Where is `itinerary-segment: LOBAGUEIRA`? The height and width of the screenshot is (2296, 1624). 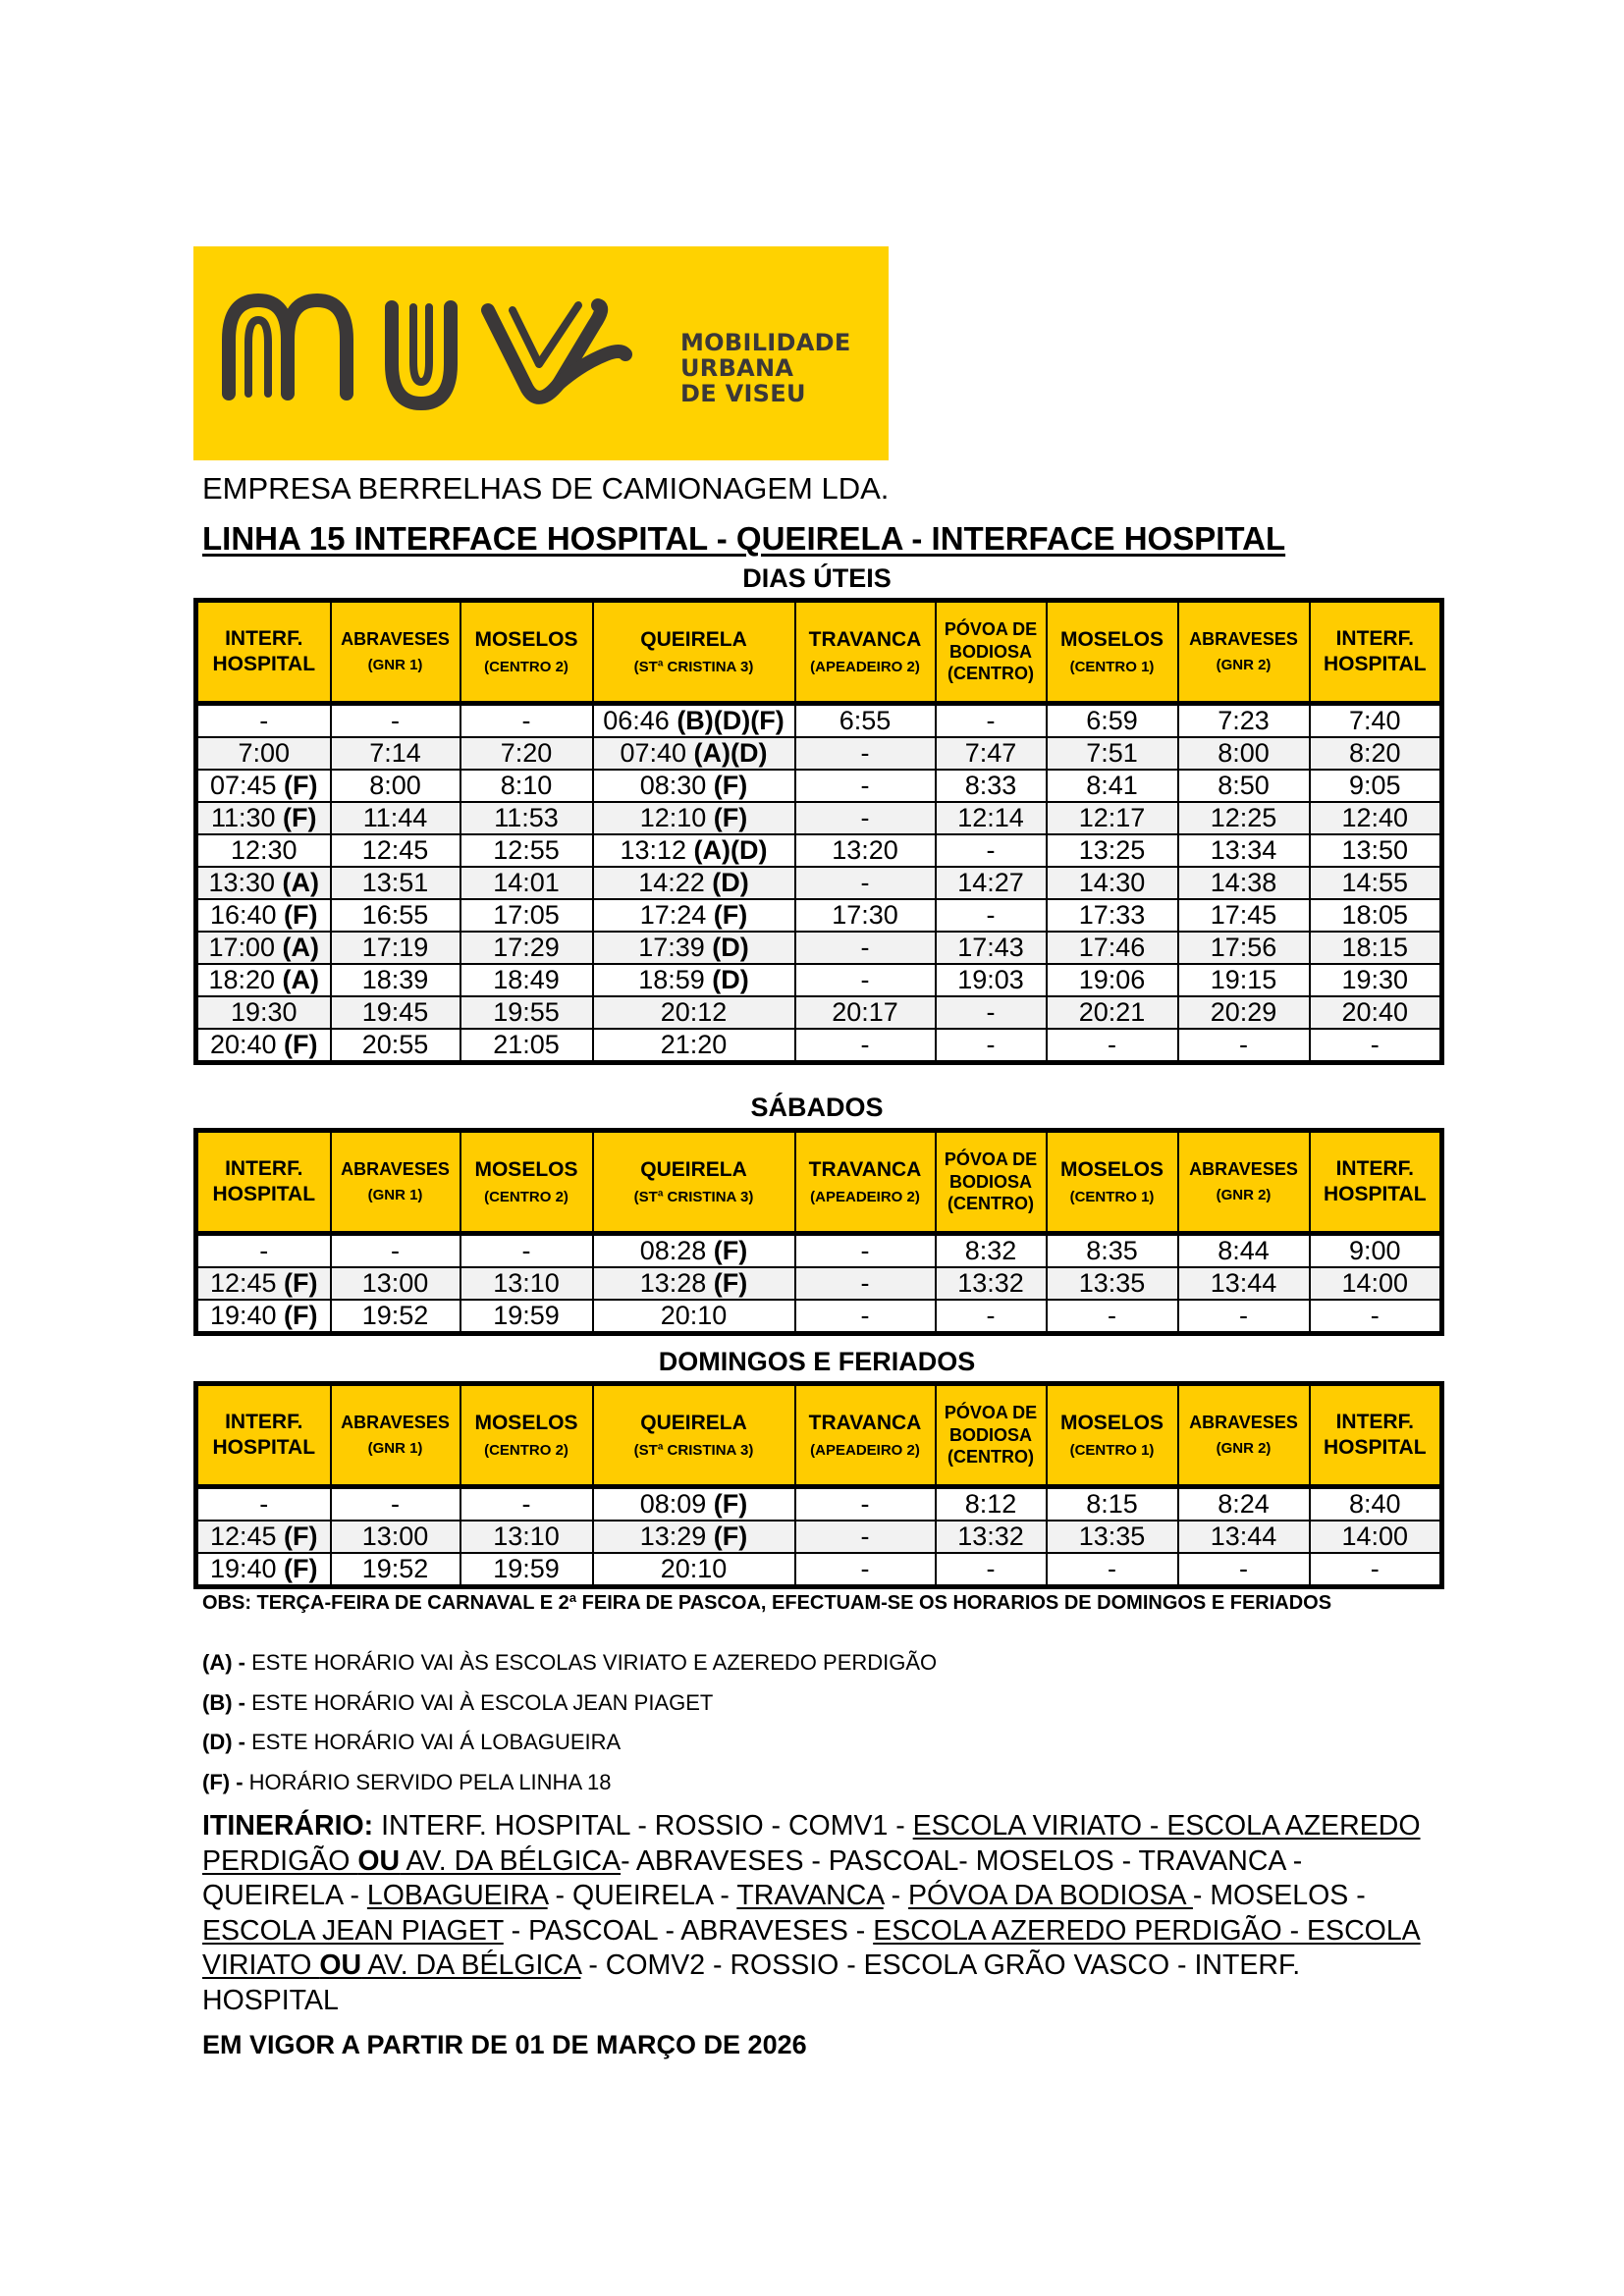
itinerary-segment: LOBAGUEIRA is located at coordinates (457, 1895).